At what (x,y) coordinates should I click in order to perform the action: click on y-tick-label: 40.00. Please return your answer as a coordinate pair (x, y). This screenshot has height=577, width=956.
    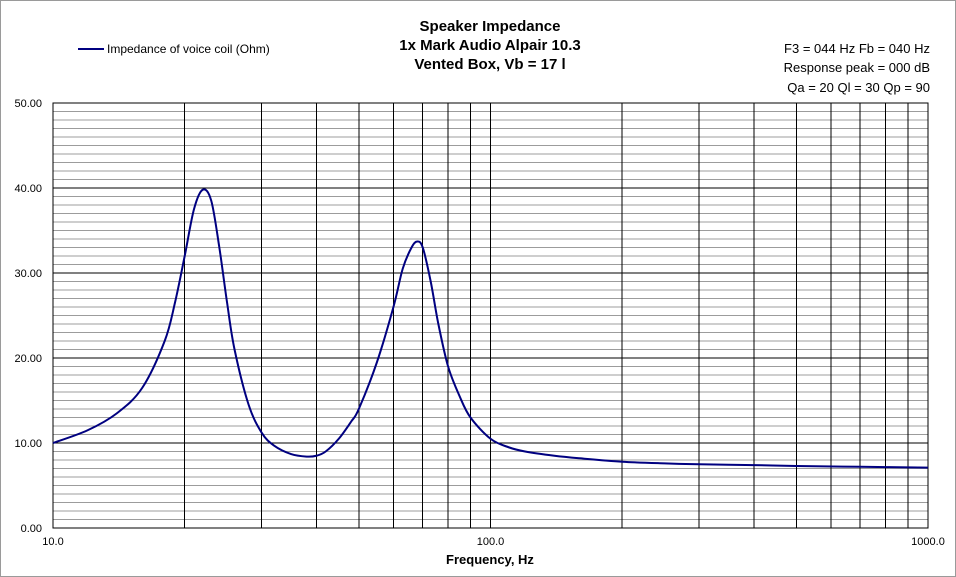
    Looking at the image, I should click on (28, 189).